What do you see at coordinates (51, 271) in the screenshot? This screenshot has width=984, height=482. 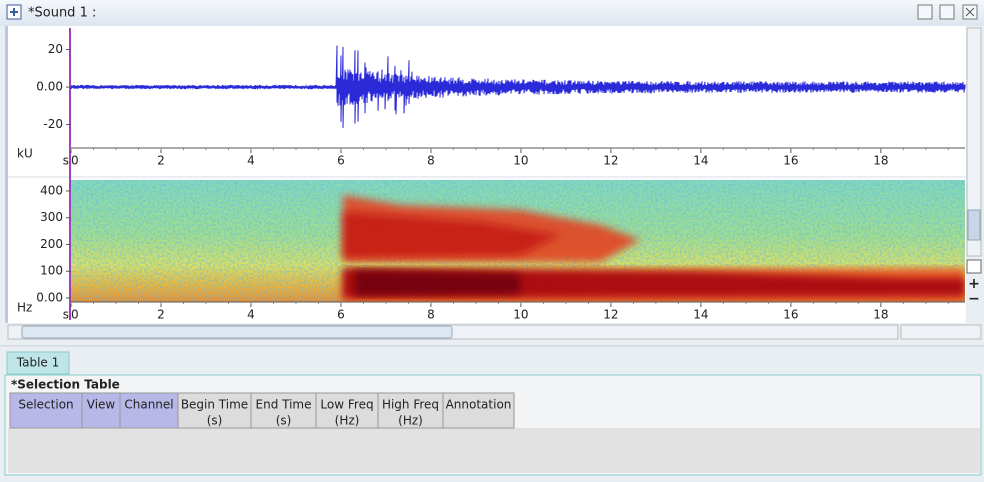 I see `y-tick-label: 100` at bounding box center [51, 271].